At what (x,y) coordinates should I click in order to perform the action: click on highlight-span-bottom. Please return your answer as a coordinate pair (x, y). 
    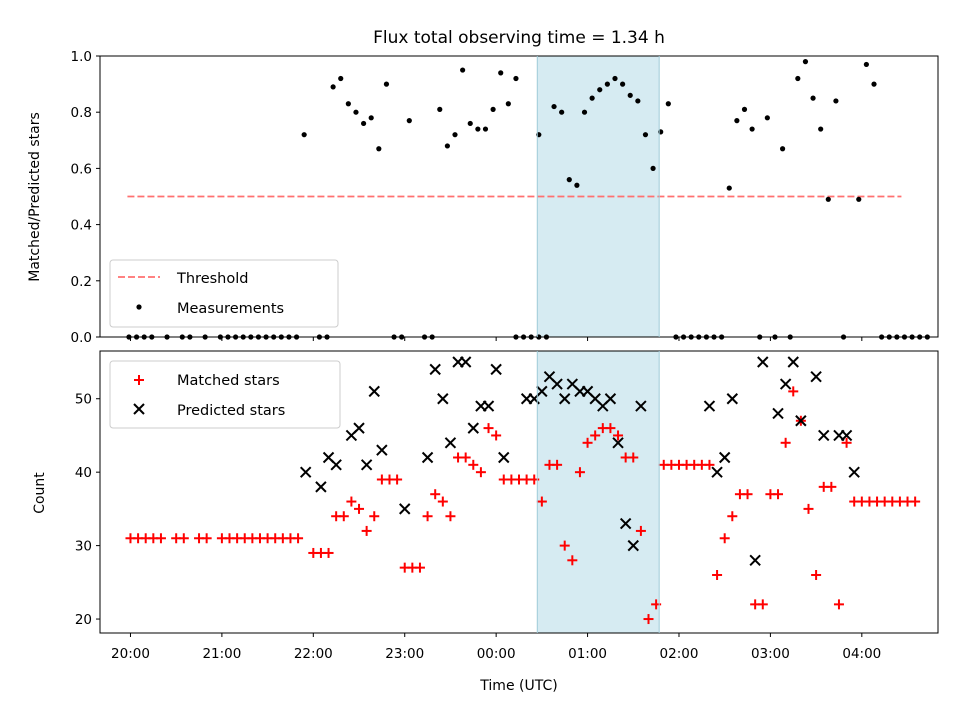
    Looking at the image, I should click on (598, 492).